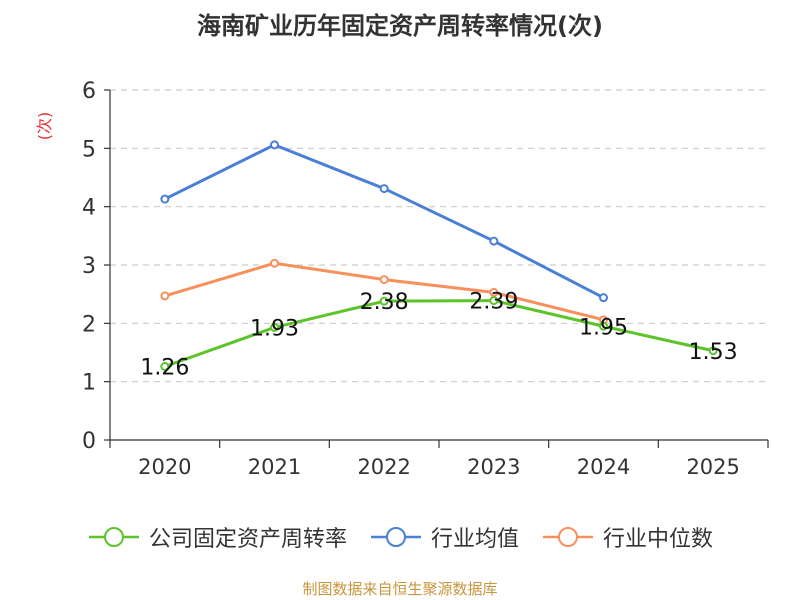 This screenshot has width=800, height=600. What do you see at coordinates (89, 266) in the screenshot?
I see `y-tick-label-3: 3` at bounding box center [89, 266].